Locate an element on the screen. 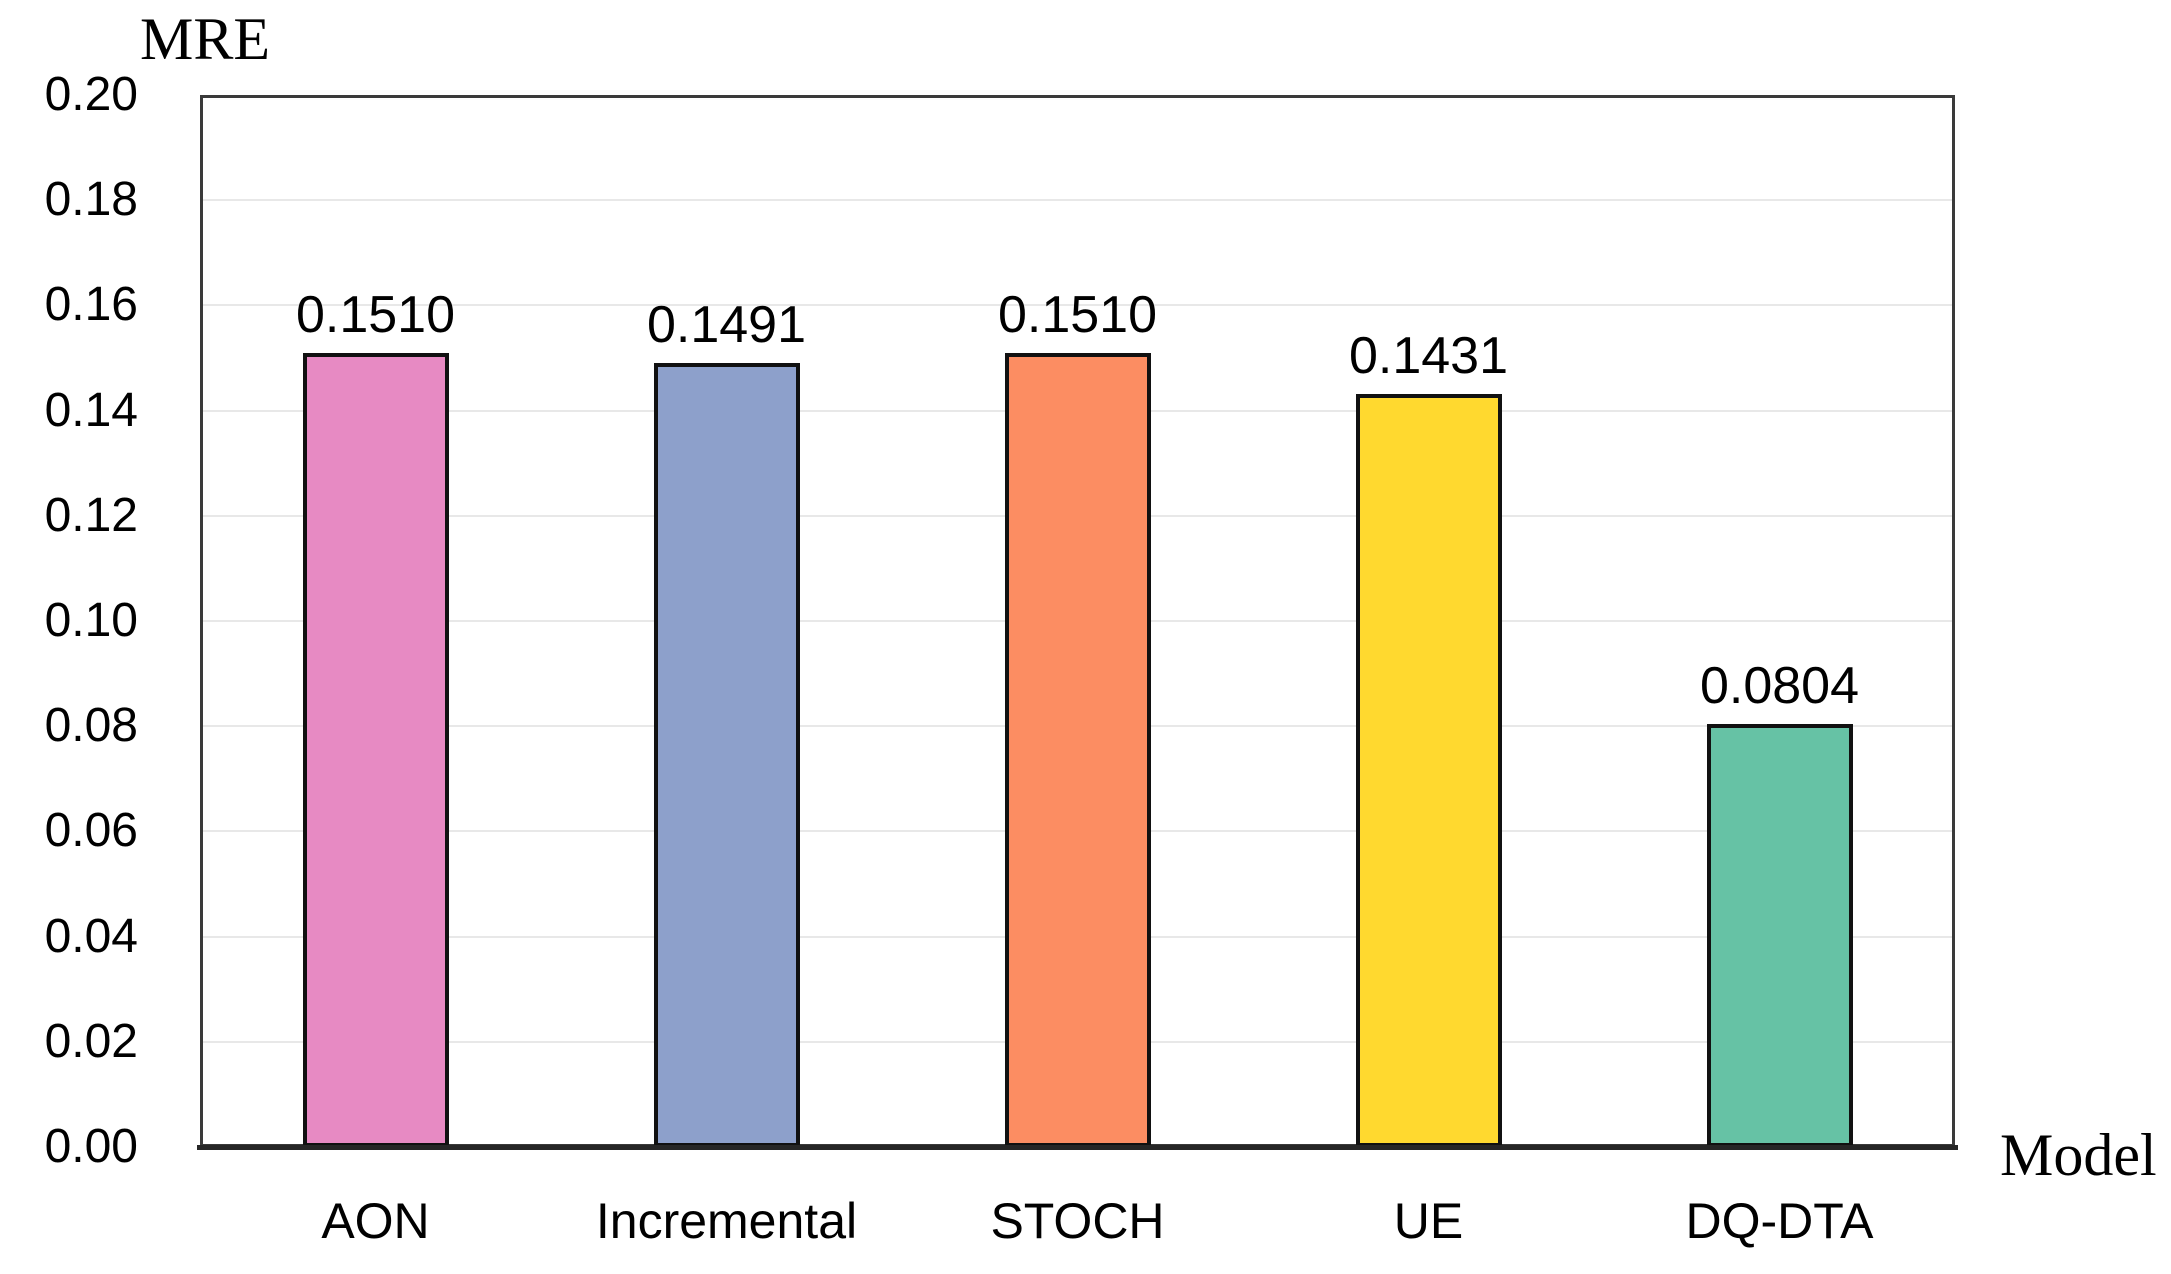  y-tick-label: 0.12 is located at coordinates (91, 515).